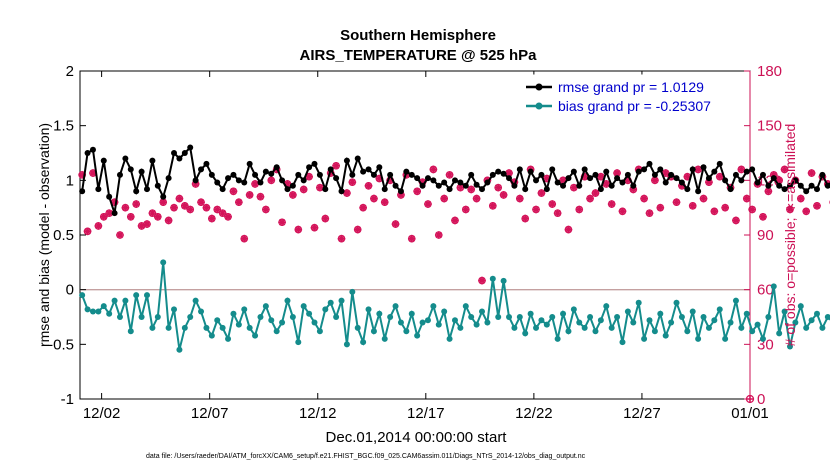 This screenshot has height=470, width=830. What do you see at coordinates (318, 413) in the screenshot?
I see `x-tick-label: 12/12` at bounding box center [318, 413].